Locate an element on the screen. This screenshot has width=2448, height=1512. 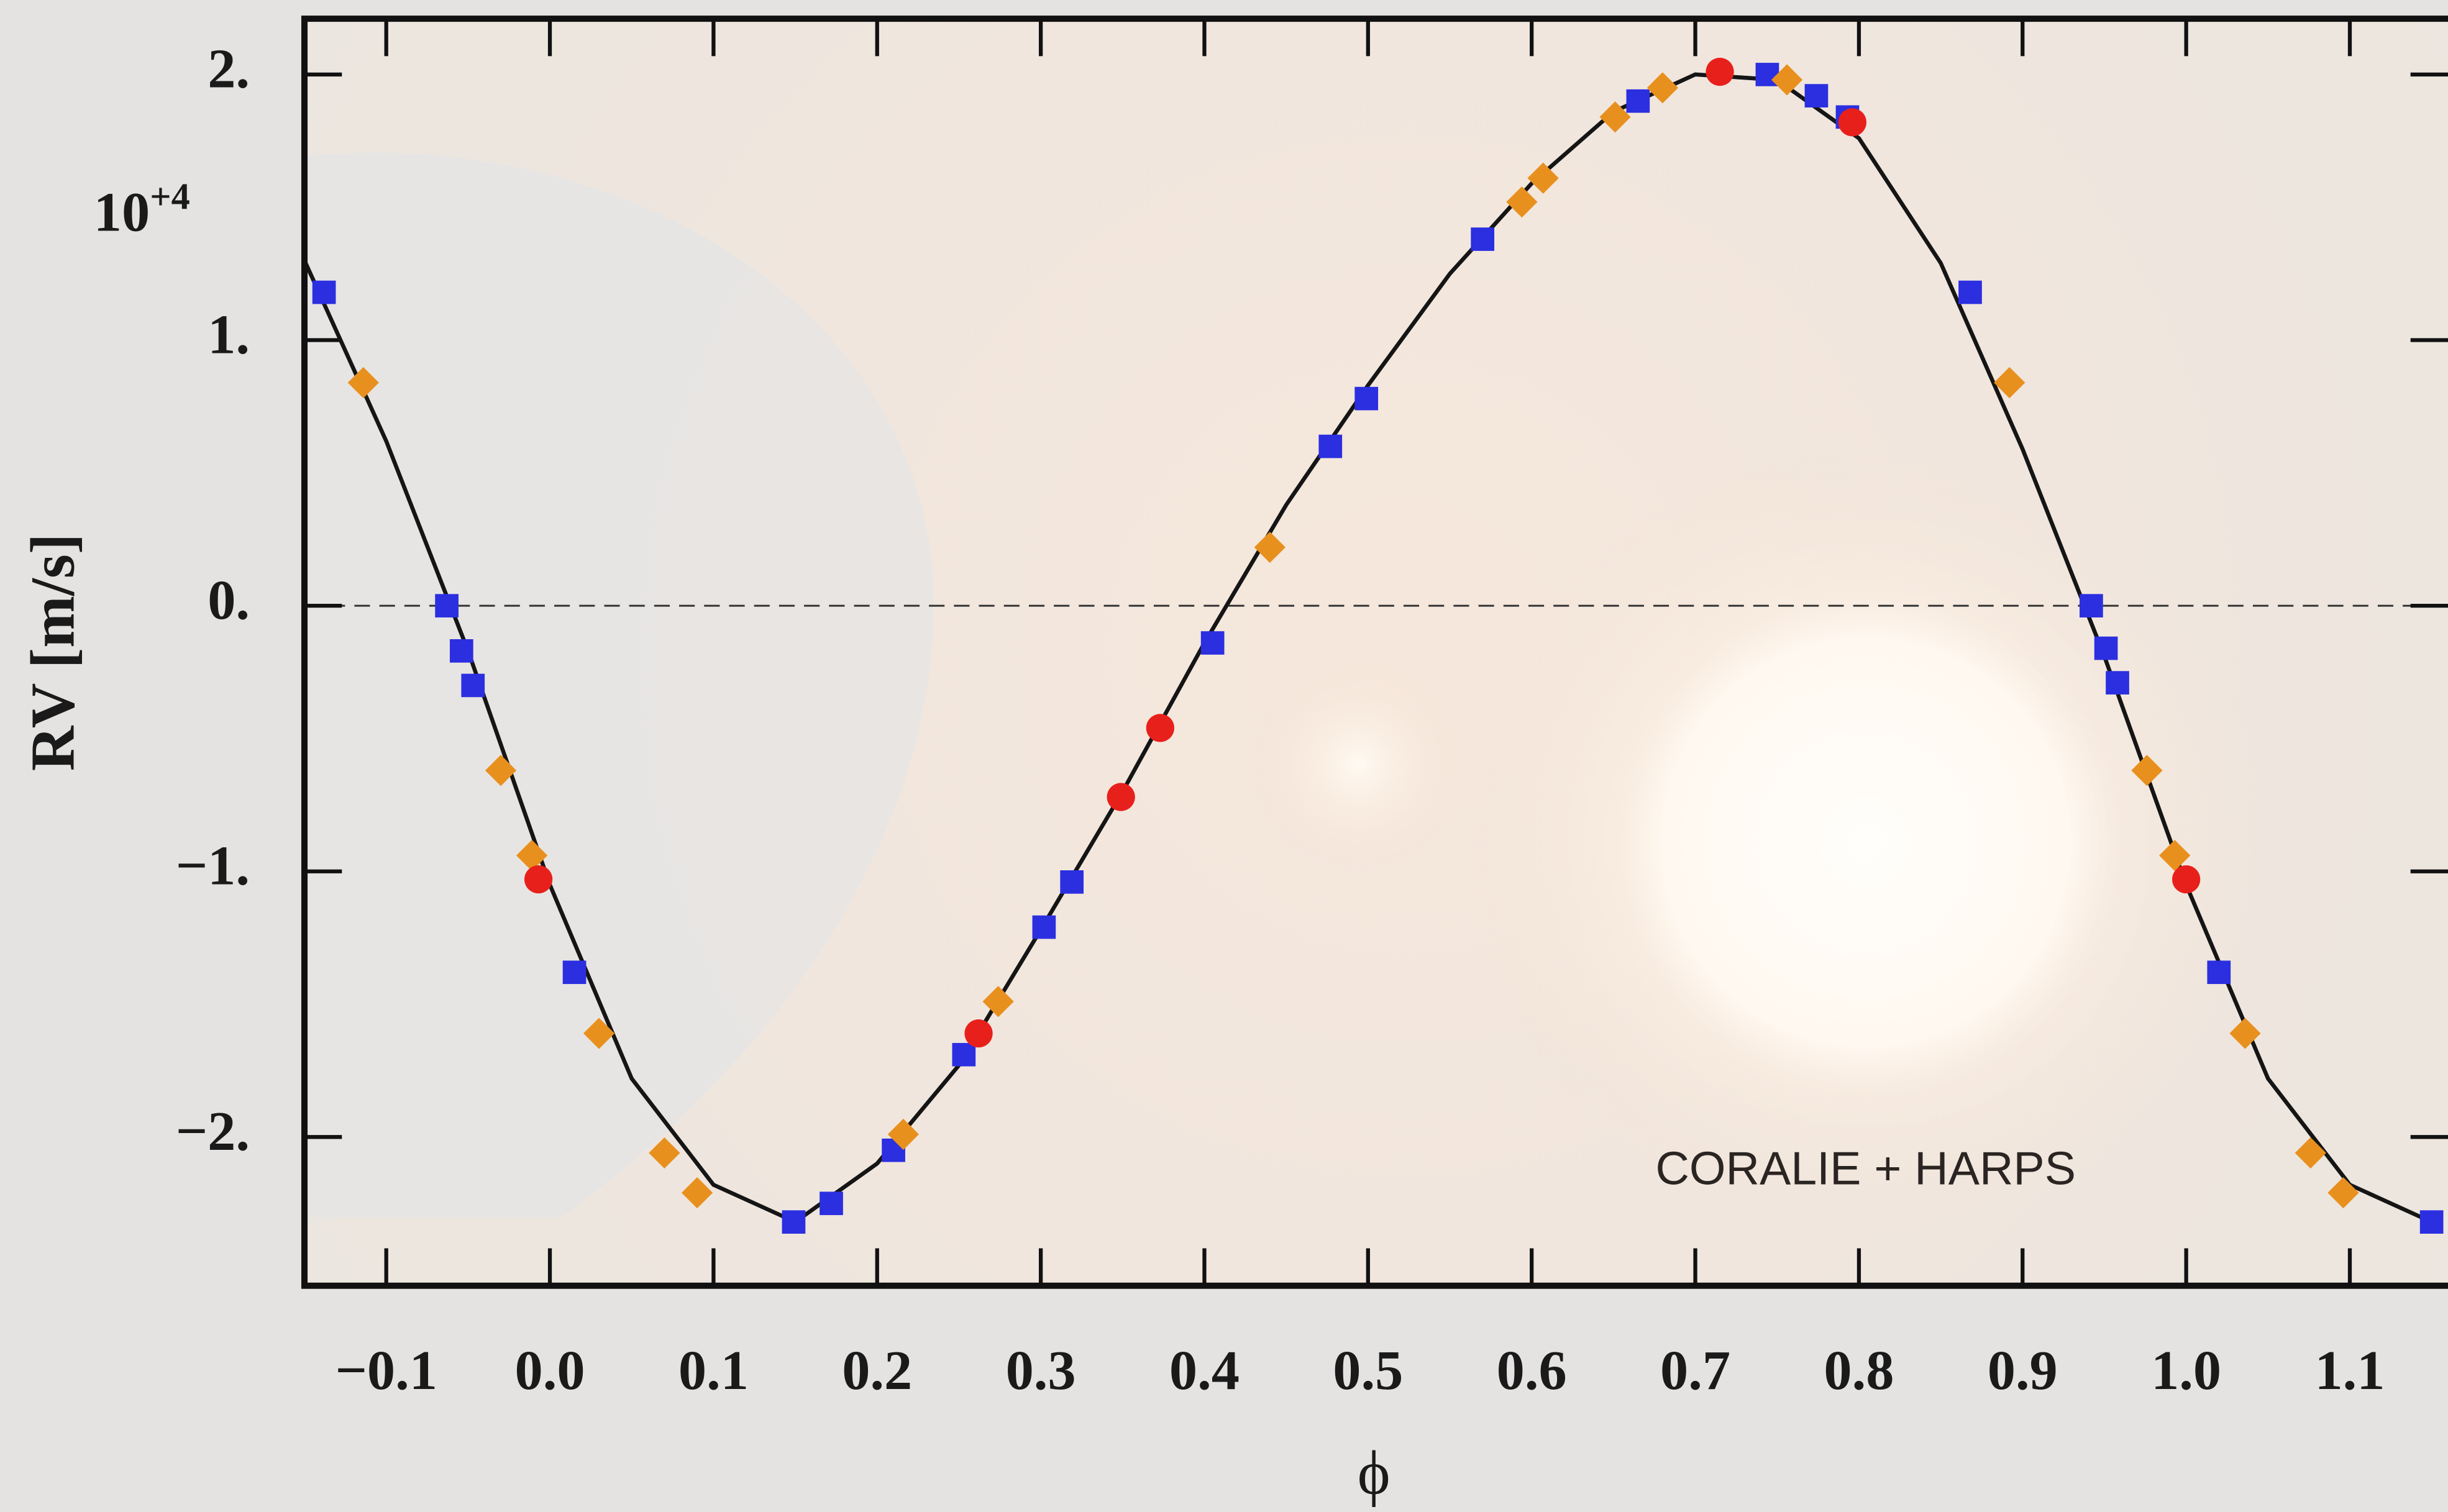
x-tick-label: 0.3 is located at coordinates (1041, 1370).